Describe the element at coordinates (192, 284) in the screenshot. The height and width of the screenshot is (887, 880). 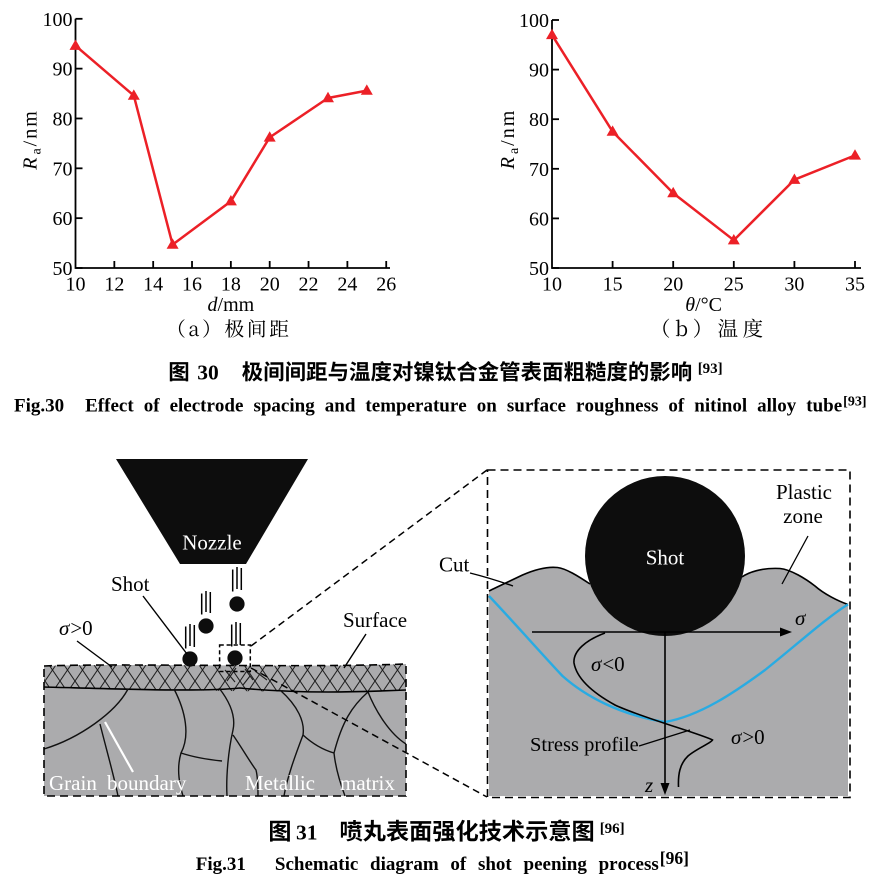
I see `svg-text: 16` at that location.